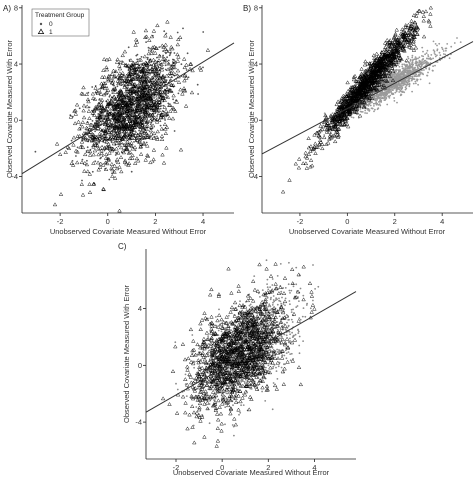 The height and width of the screenshot is (481, 474). I want to click on panel-b-x-ticks: -2 0 2 4, so click(370, 219).